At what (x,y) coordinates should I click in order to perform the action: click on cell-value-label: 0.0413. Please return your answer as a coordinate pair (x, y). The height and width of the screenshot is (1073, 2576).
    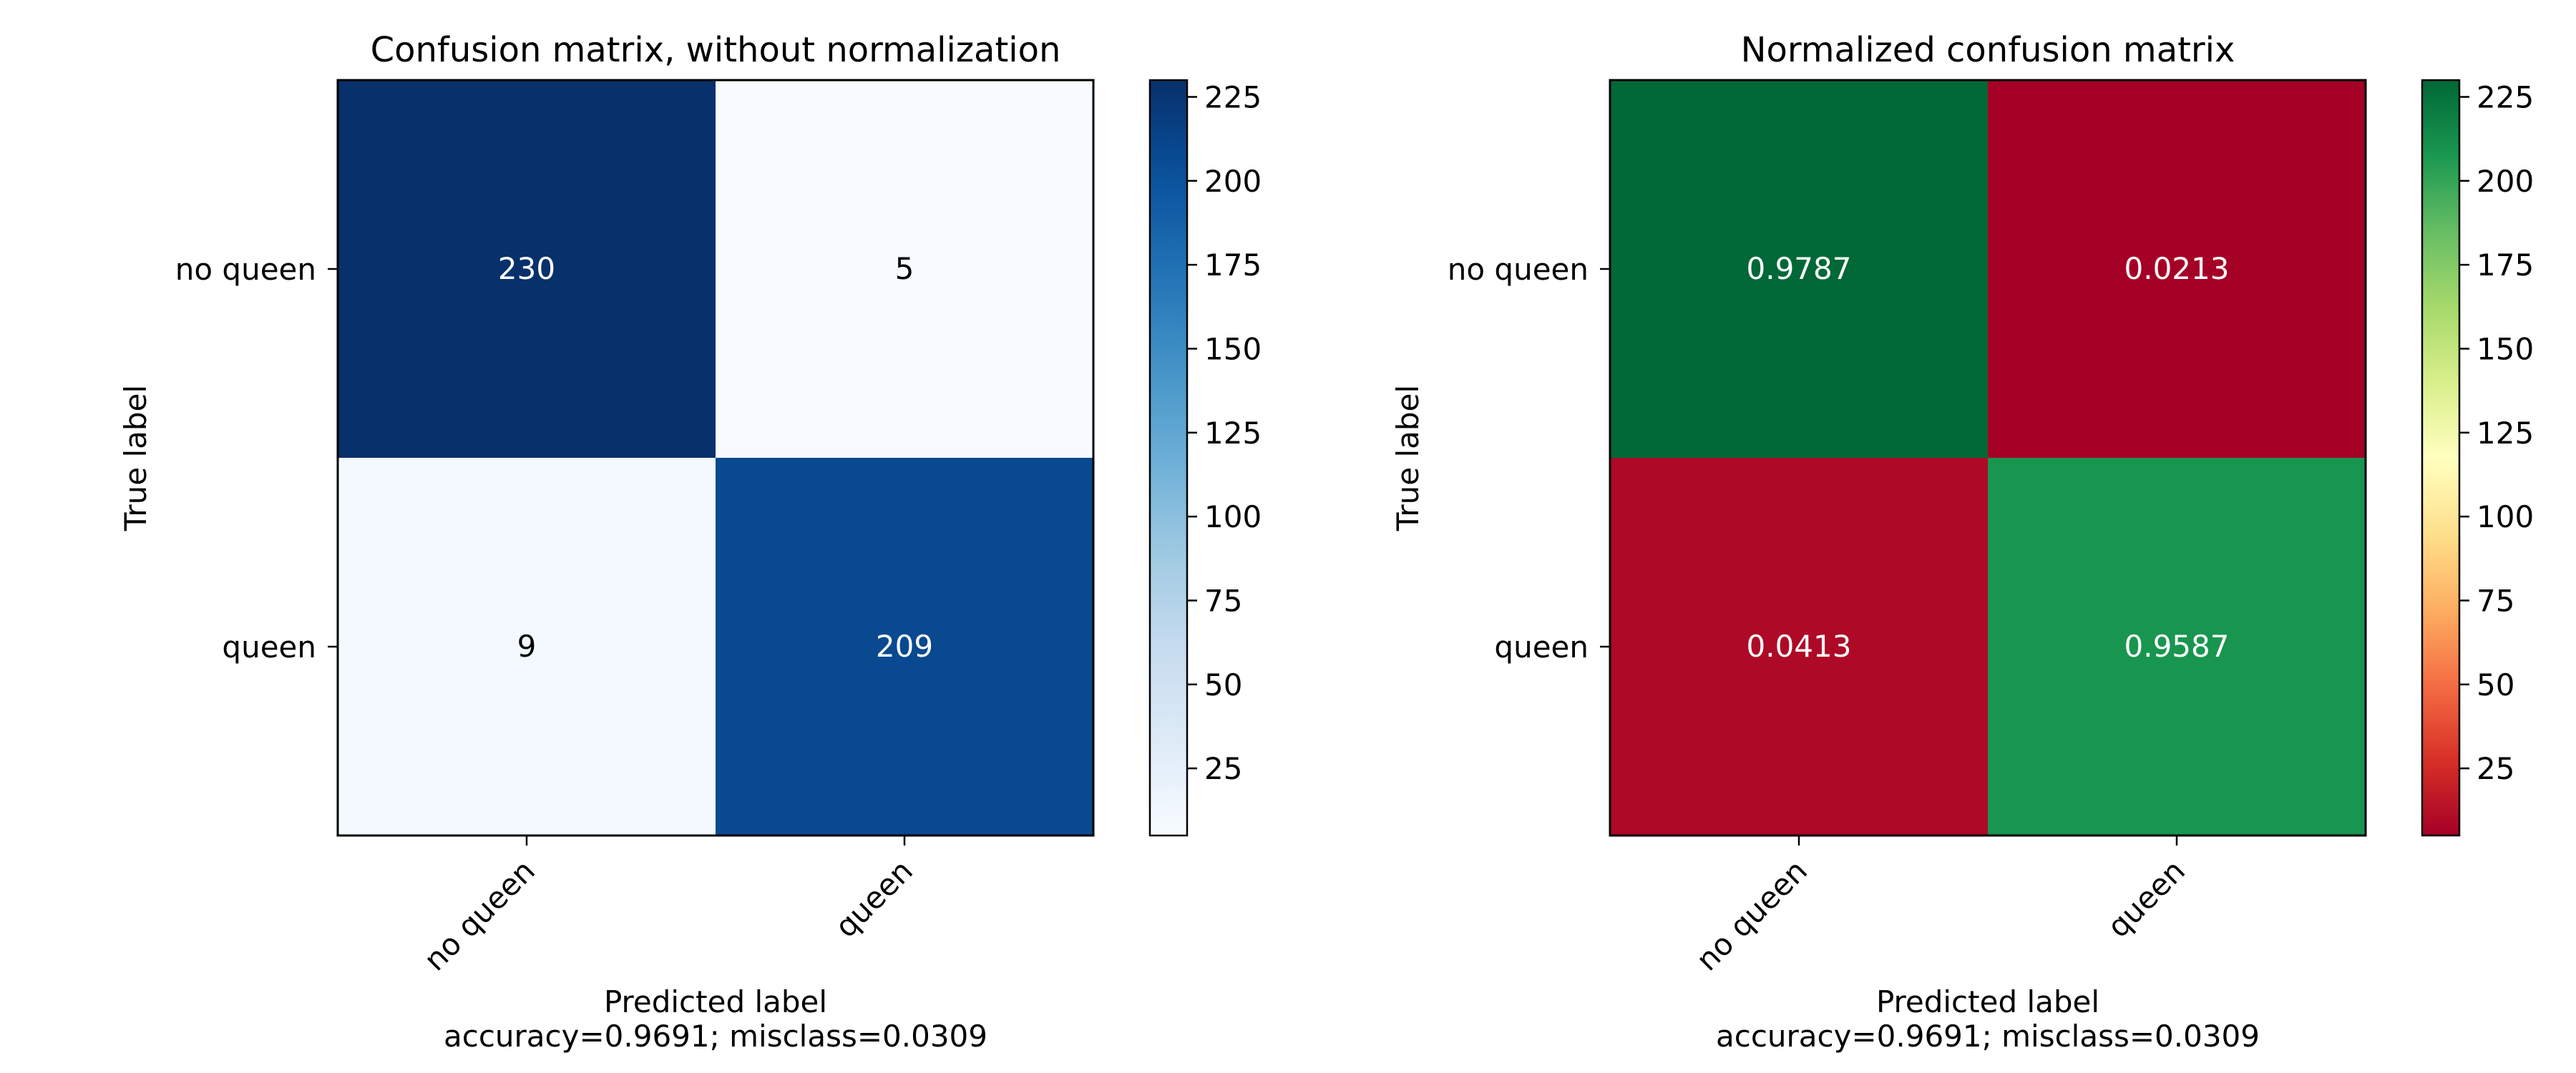
    Looking at the image, I should click on (1799, 646).